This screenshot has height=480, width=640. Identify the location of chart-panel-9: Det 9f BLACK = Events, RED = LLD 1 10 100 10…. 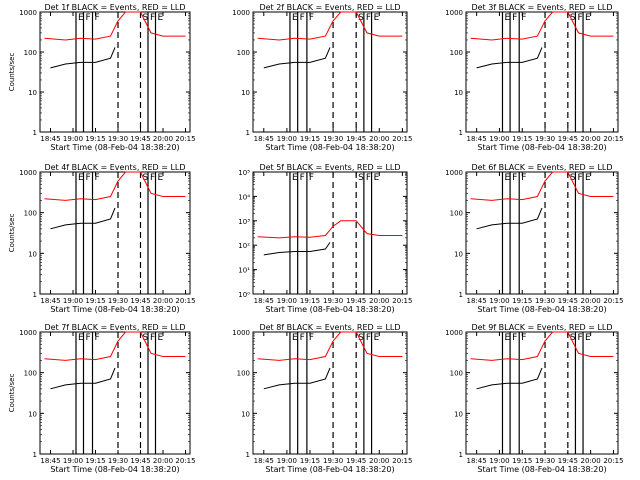
(534, 398).